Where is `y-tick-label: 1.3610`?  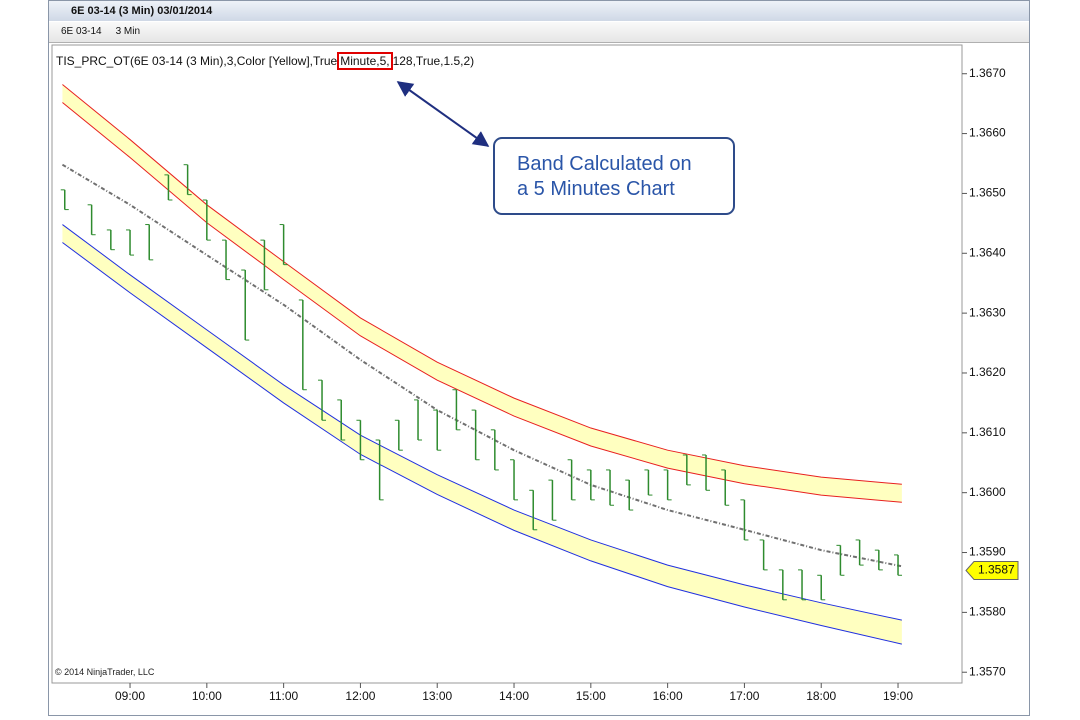 y-tick-label: 1.3610 is located at coordinates (987, 432).